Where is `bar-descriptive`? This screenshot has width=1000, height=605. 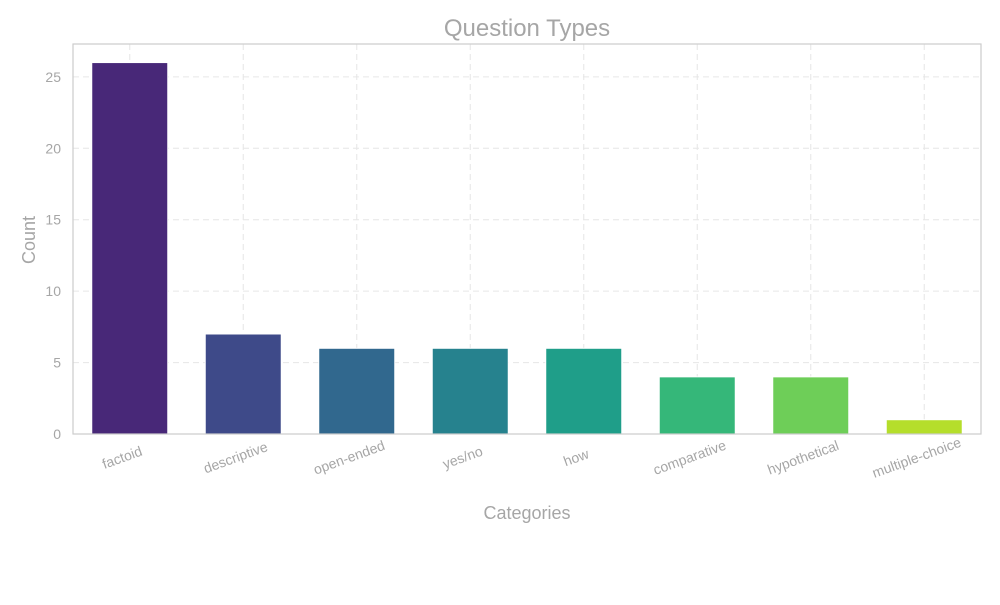 bar-descriptive is located at coordinates (243, 384).